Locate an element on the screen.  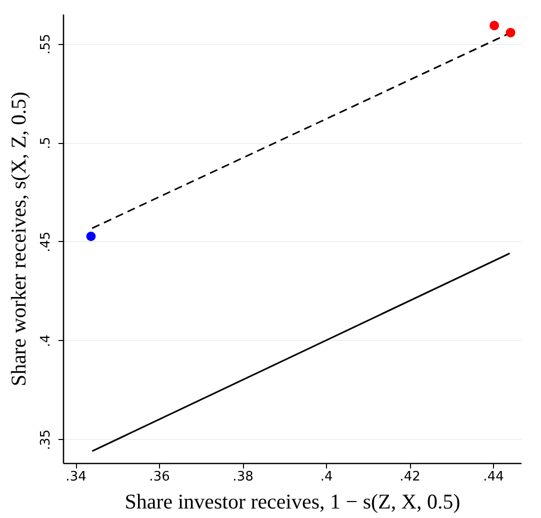
y-tick-label: .35 is located at coordinates (46, 439).